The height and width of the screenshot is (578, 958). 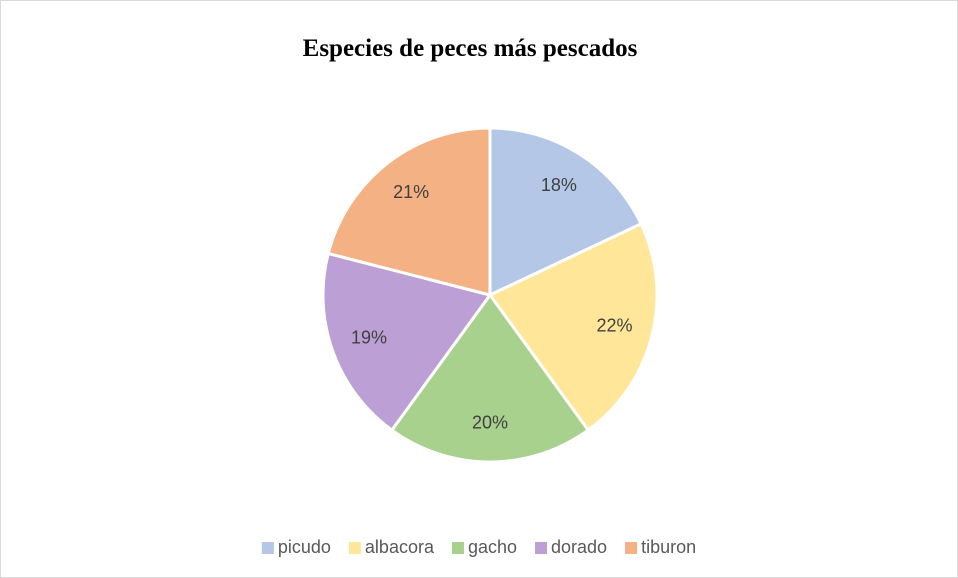 I want to click on data-label: 19%, so click(x=369, y=337).